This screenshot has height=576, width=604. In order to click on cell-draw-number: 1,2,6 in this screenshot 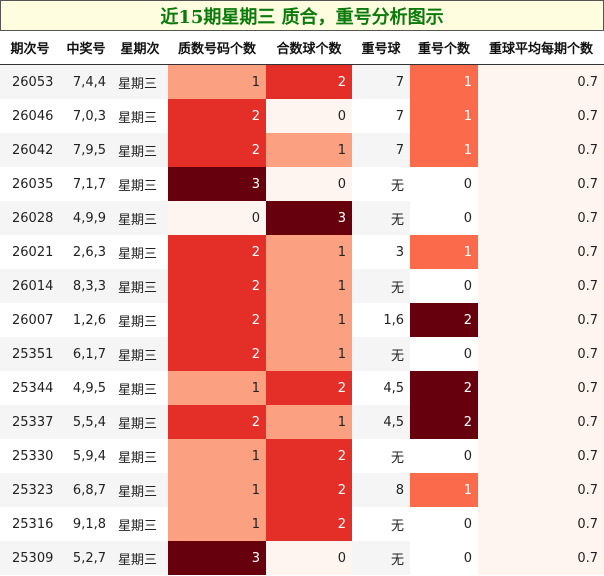, I will do `click(86, 320)`.